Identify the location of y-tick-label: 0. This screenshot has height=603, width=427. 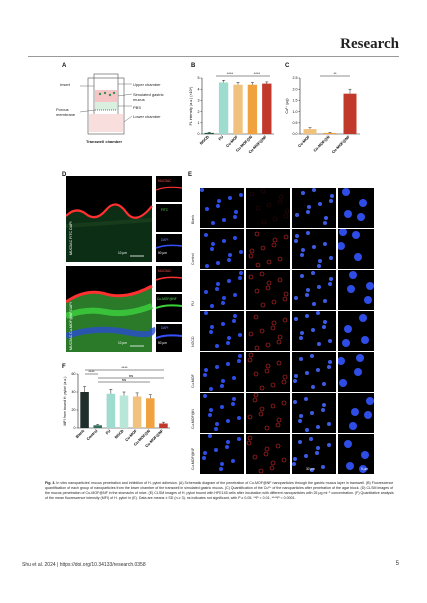
(199, 134).